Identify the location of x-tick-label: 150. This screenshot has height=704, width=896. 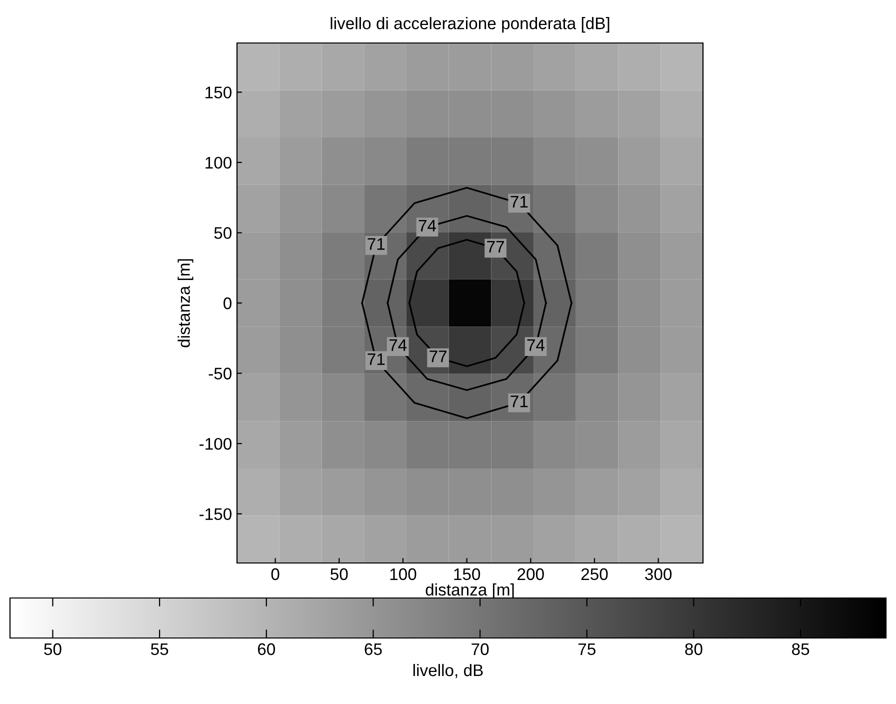
(467, 574).